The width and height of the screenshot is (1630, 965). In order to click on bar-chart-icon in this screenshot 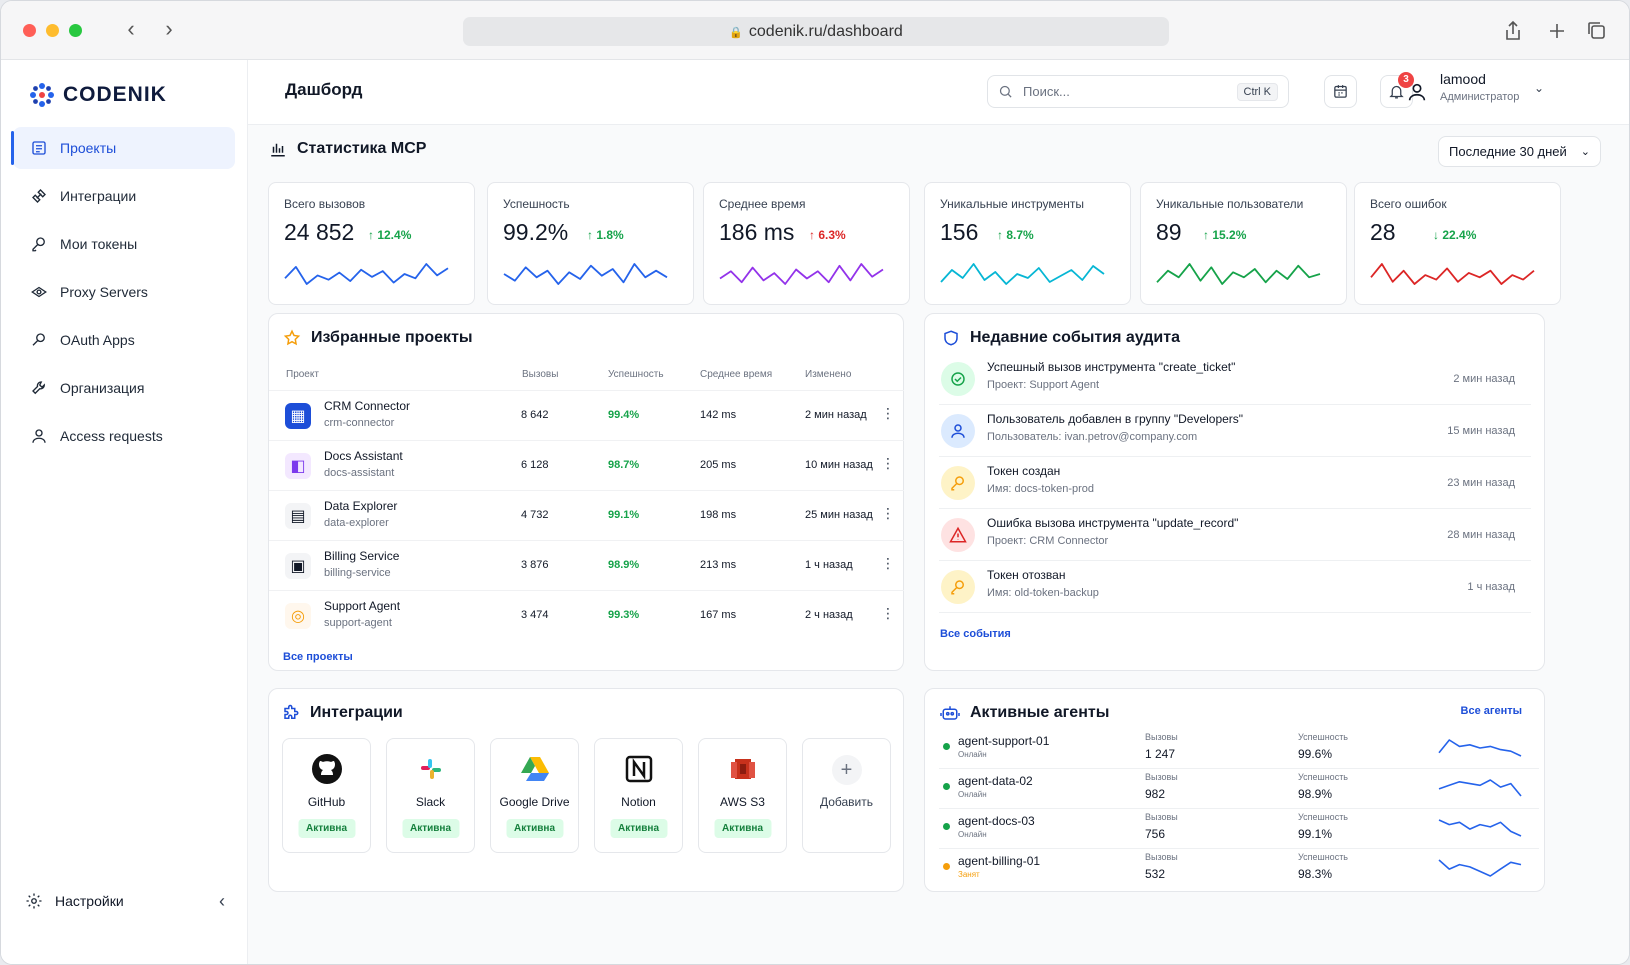, I will do `click(278, 150)`.